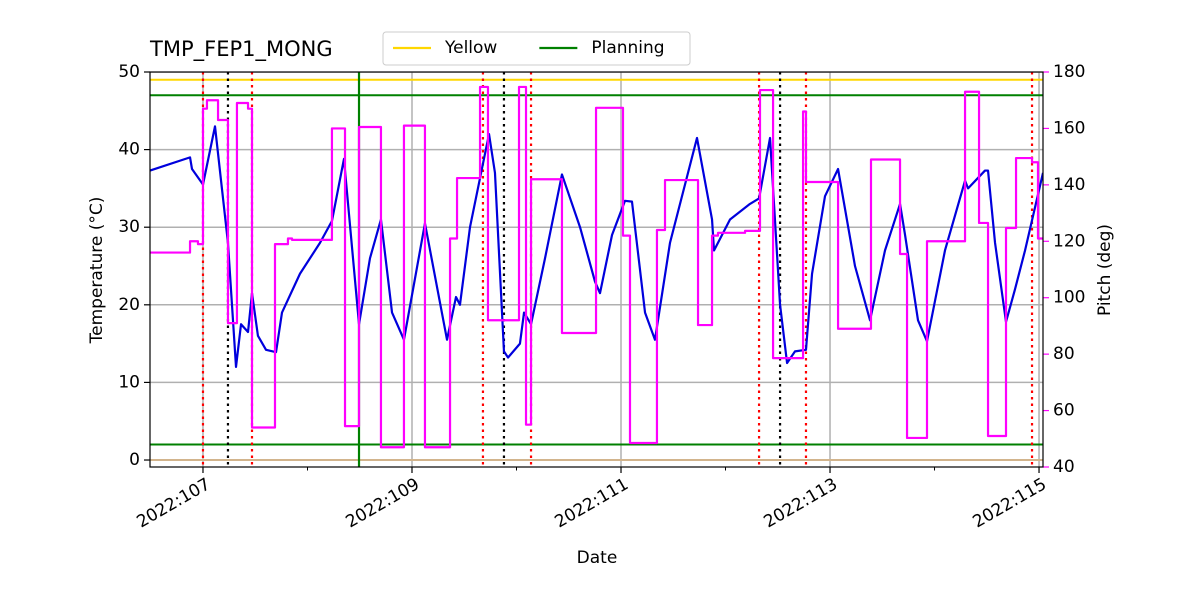 The width and height of the screenshot is (1200, 600). I want to click on y2-axis-label: Pitch (deg), so click(1105, 270).